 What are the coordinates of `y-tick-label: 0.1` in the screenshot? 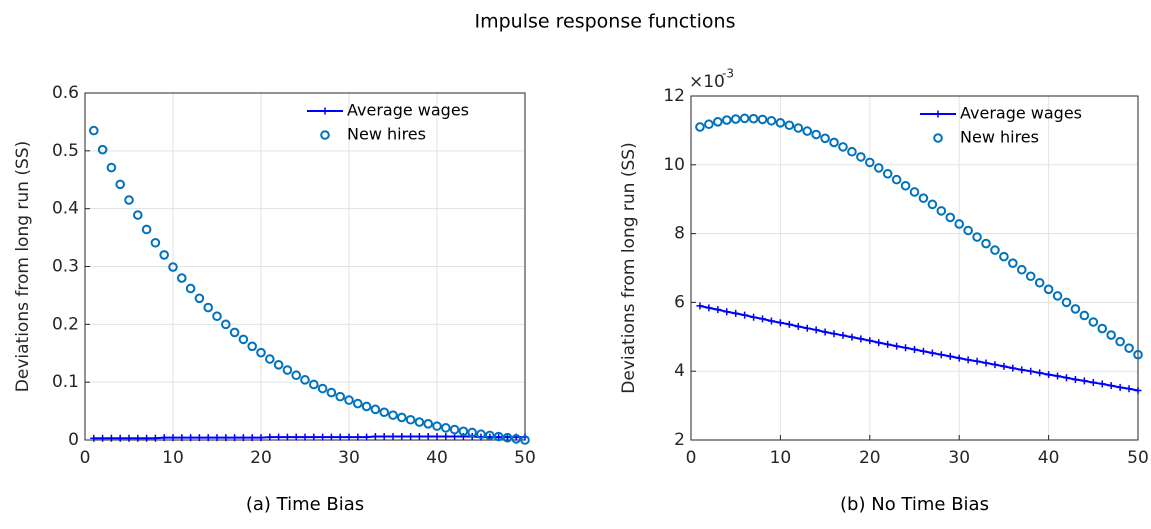 It's located at (65, 382).